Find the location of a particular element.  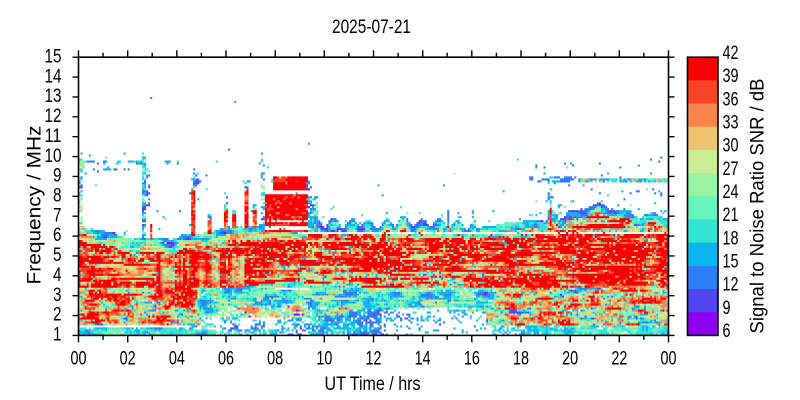

svg-text: 2 is located at coordinates (57, 315).